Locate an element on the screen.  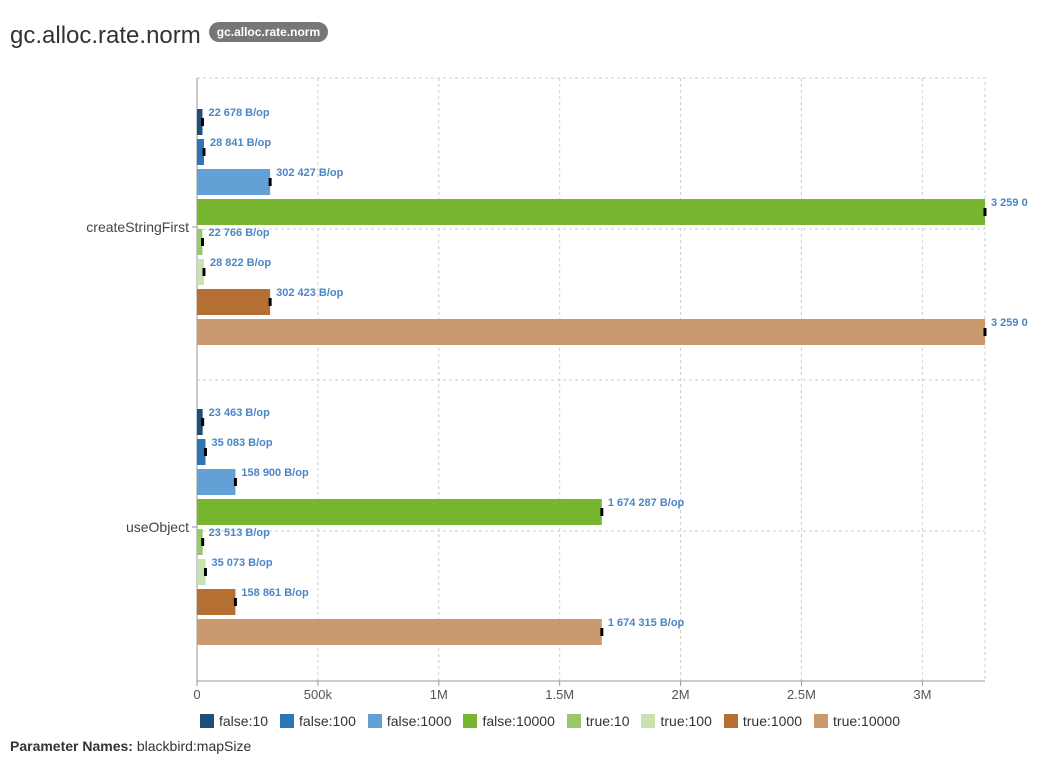
legend-item: true:100 is located at coordinates (676, 721).